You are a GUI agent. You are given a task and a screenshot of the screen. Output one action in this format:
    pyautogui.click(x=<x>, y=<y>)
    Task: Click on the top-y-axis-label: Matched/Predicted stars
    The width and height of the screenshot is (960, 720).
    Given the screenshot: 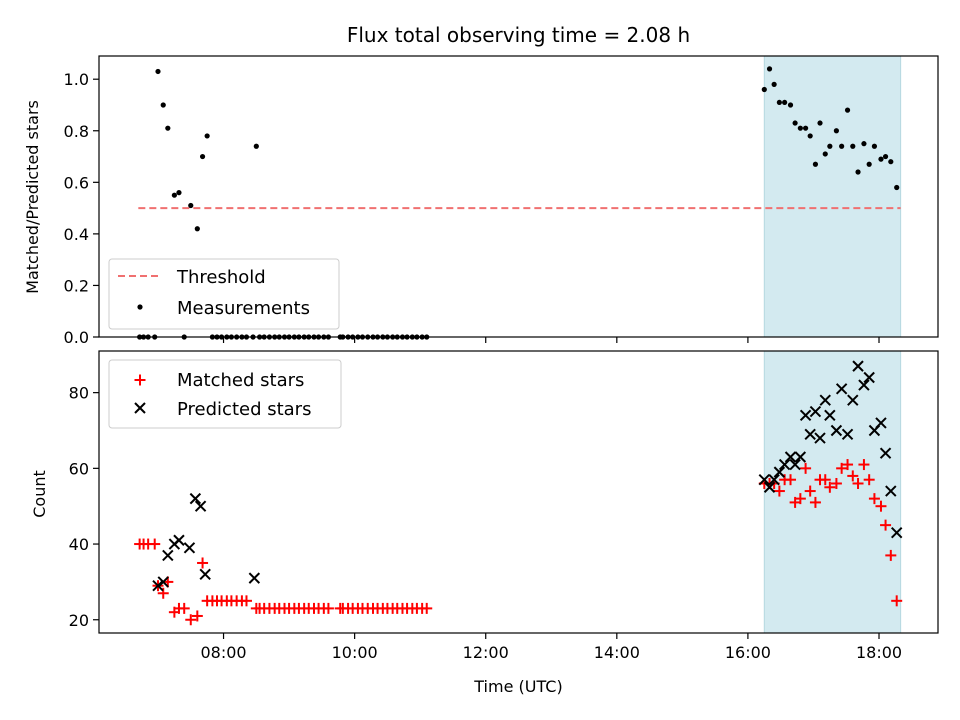 What is the action you would take?
    pyautogui.click(x=32, y=197)
    